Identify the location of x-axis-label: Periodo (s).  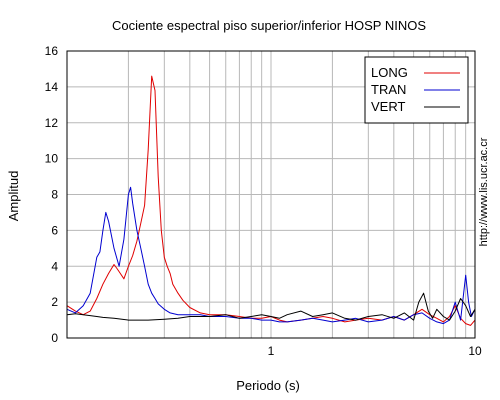
(268, 385).